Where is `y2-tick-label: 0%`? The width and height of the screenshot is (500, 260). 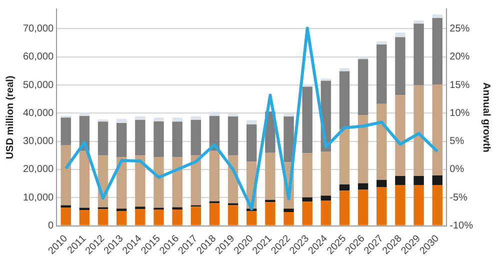 y2-tick-label: 0% is located at coordinates (457, 170).